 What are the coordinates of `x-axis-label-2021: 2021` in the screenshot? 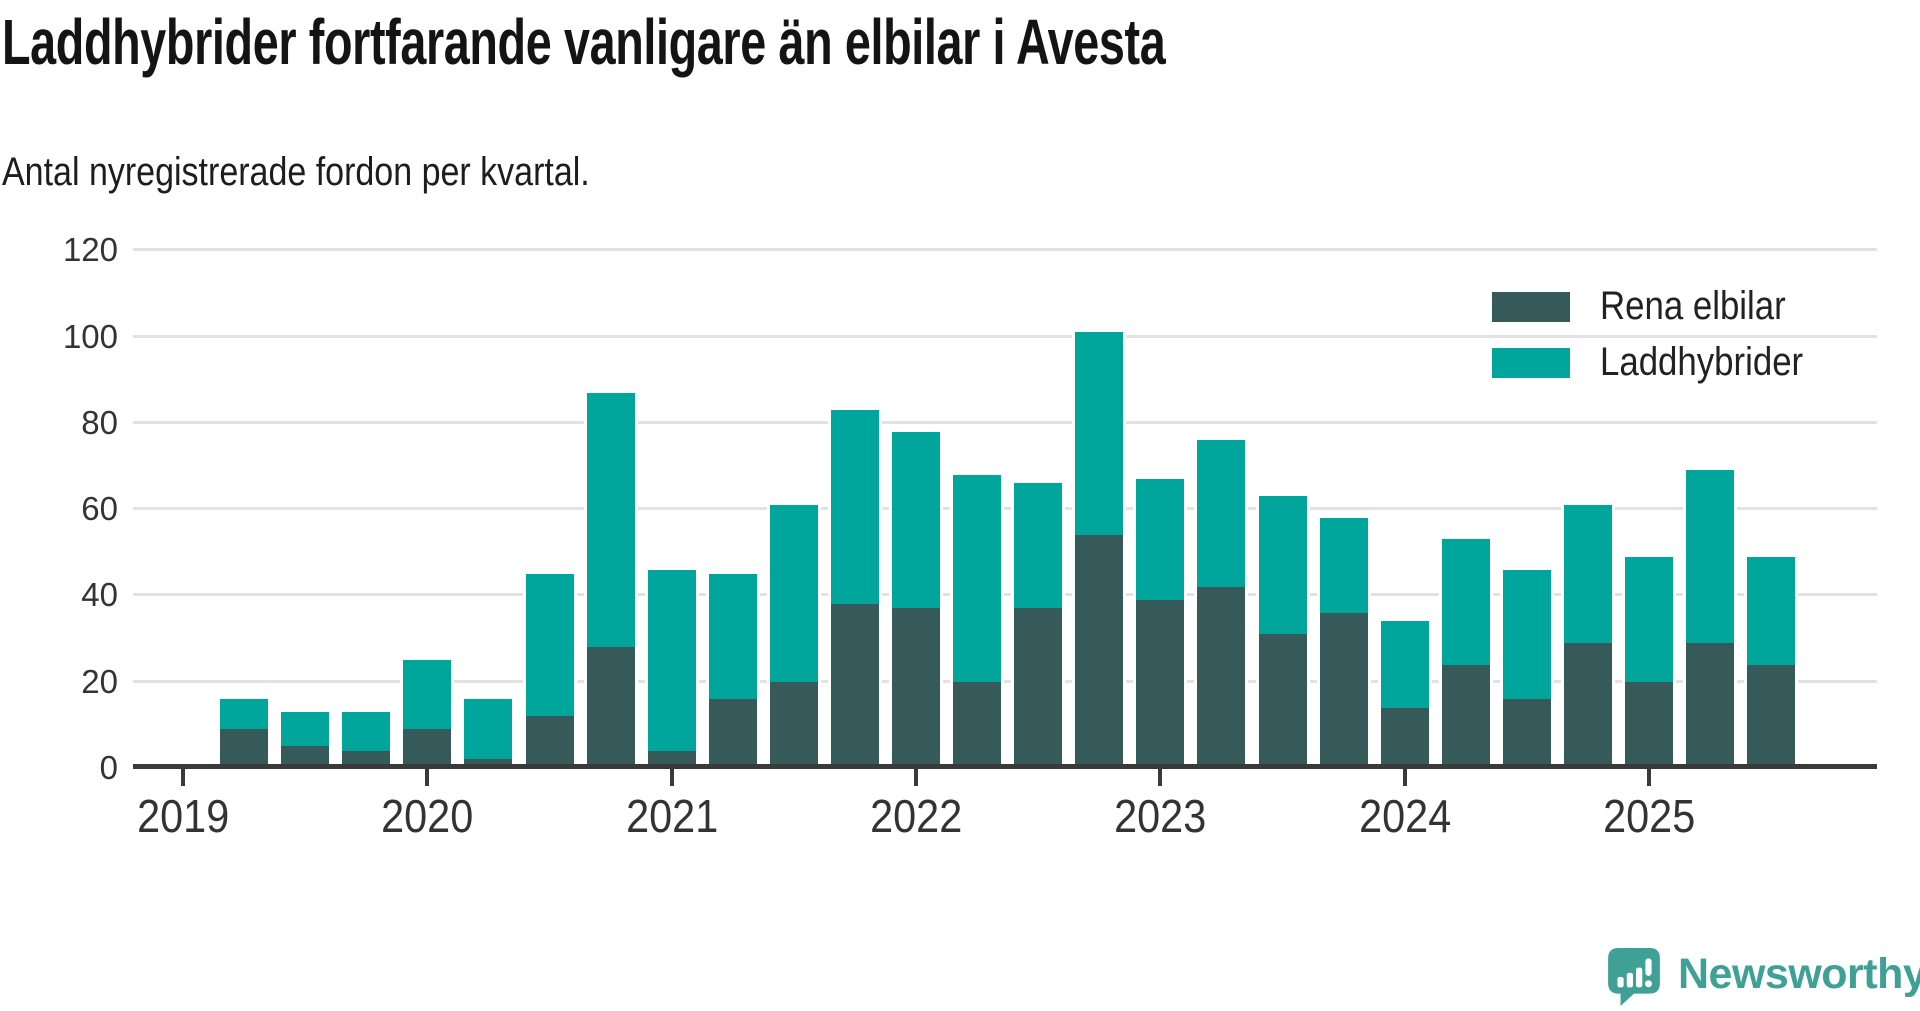 It's located at (671, 816).